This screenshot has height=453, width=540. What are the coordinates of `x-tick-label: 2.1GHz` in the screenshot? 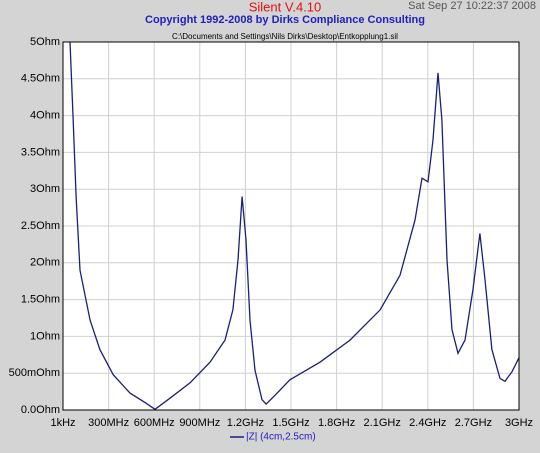 It's located at (382, 423).